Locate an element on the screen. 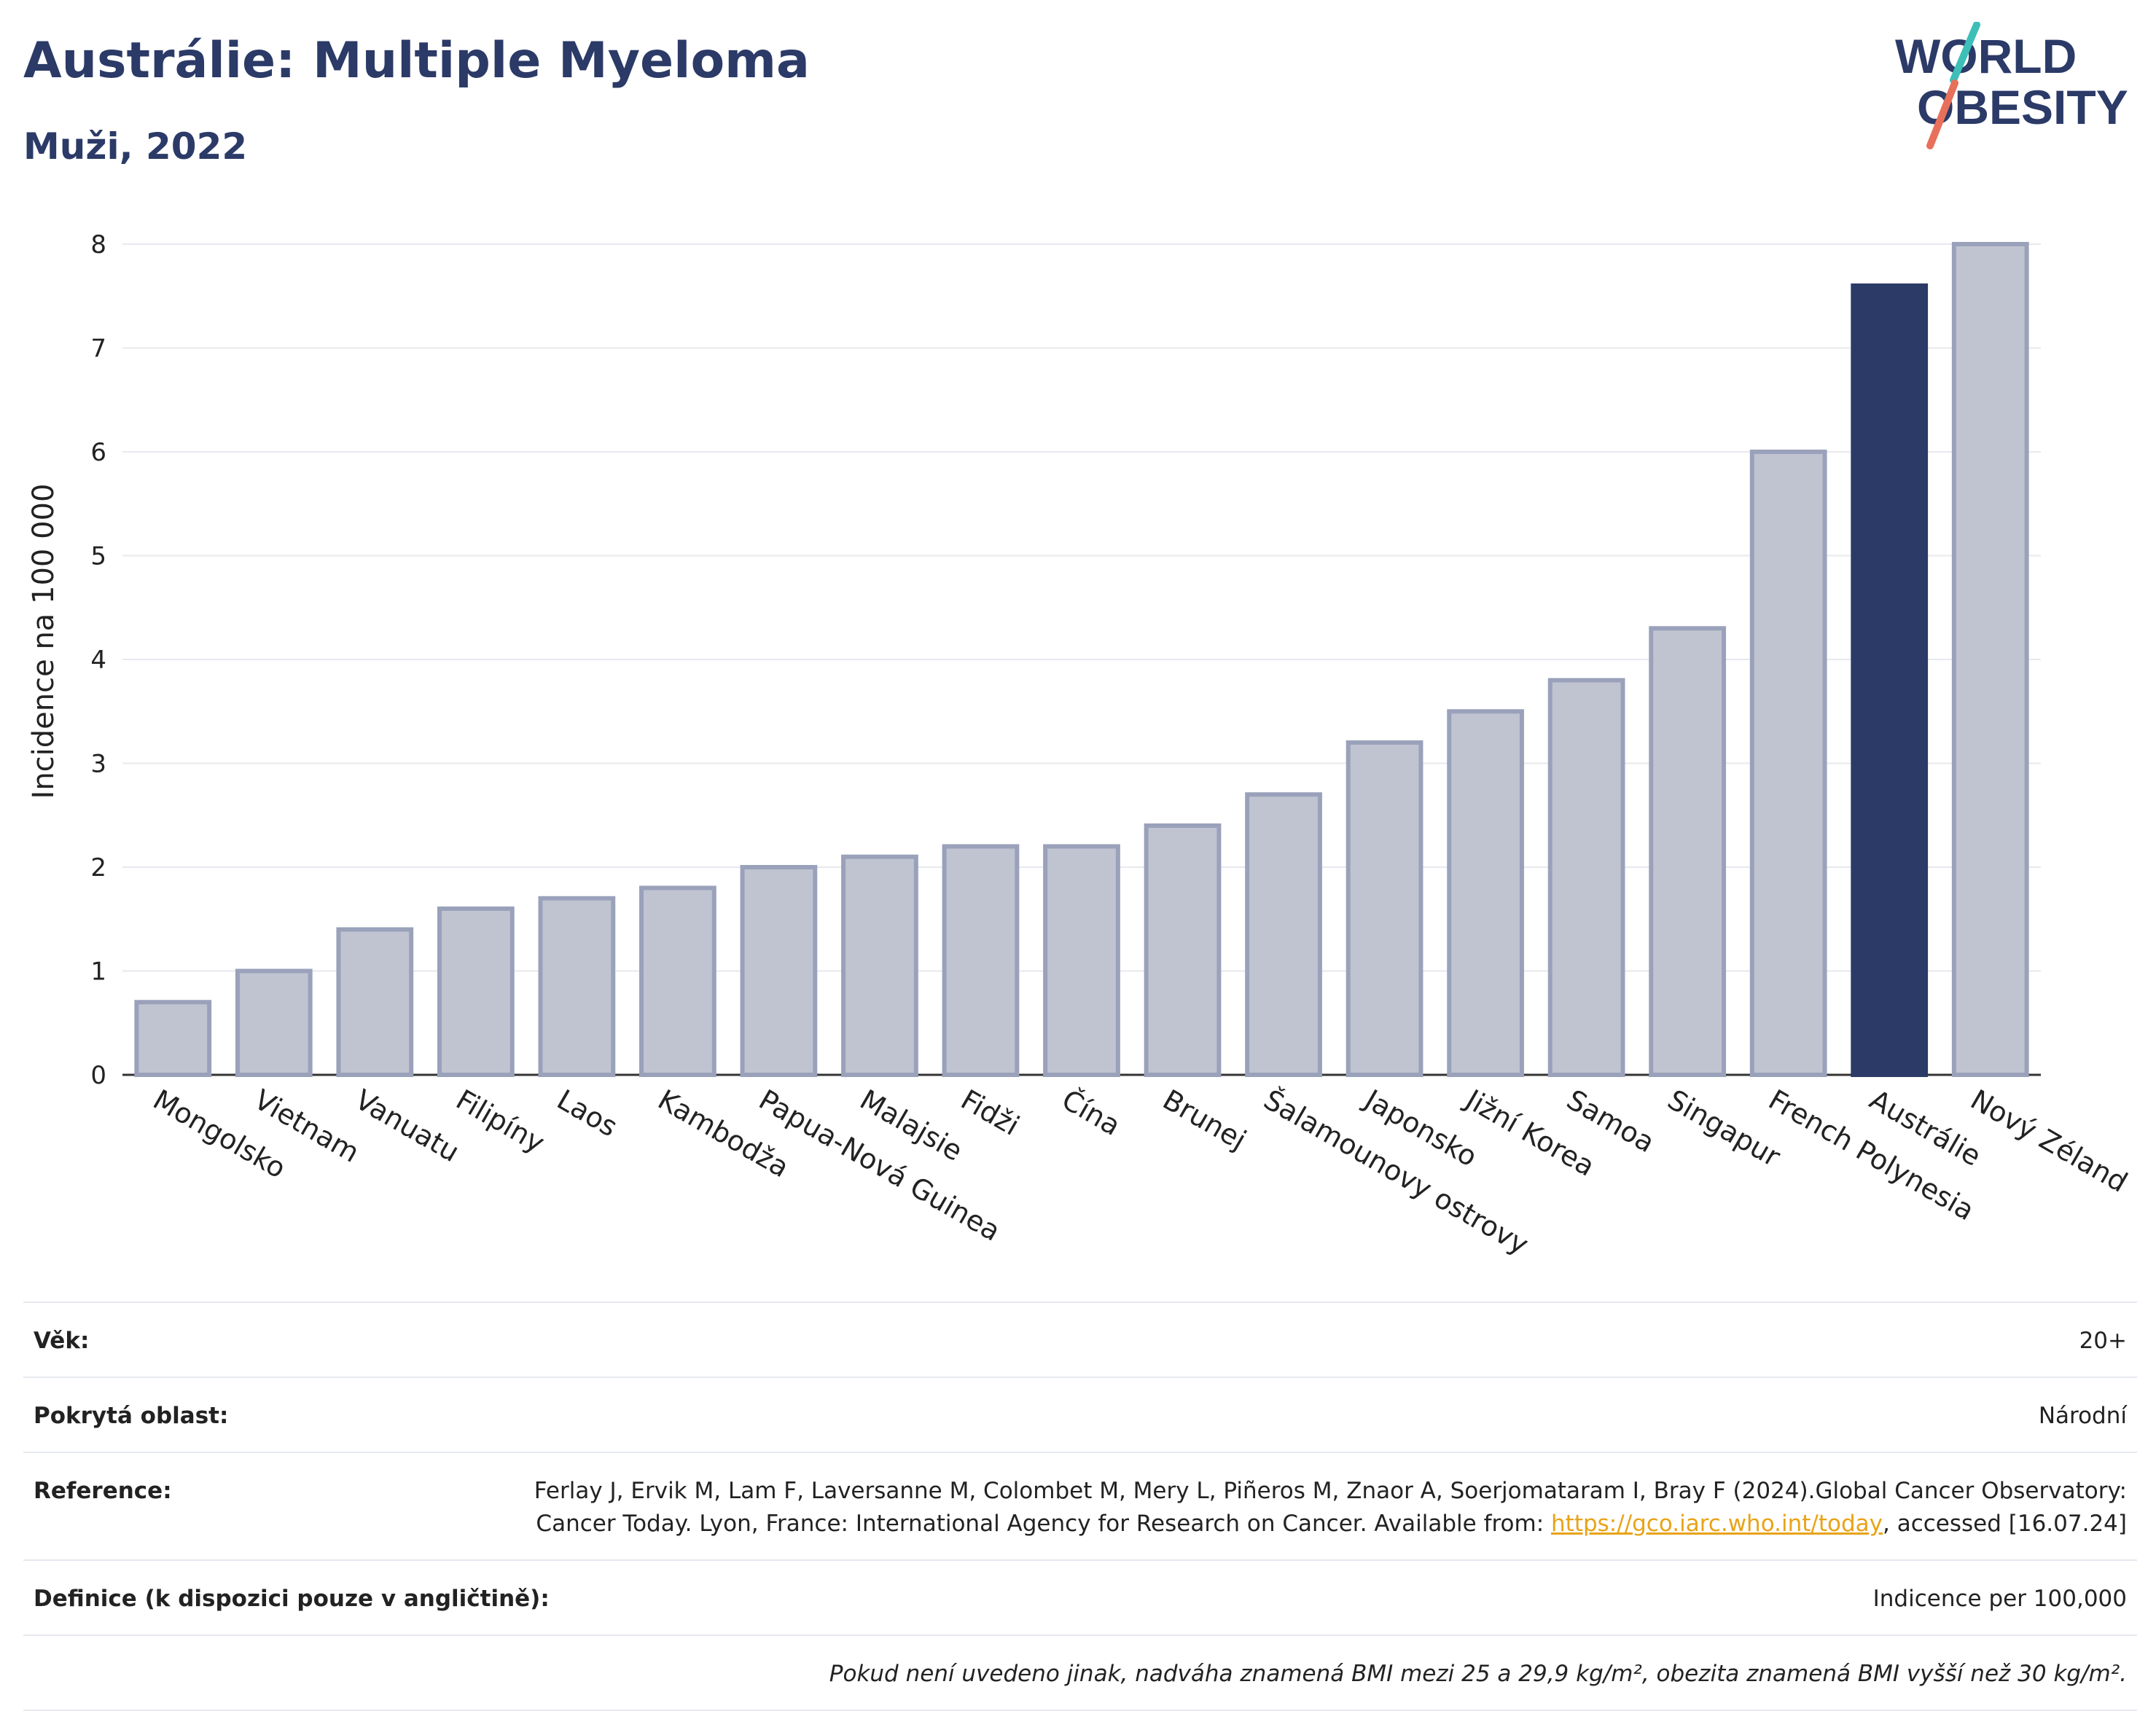 Image resolution: width=2156 pixels, height=1711 pixels. y-tick-label: 4 is located at coordinates (98, 660).